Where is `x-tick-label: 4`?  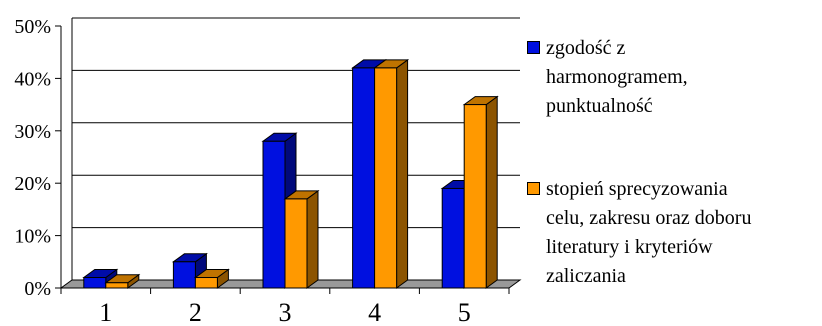
x-tick-label: 4 is located at coordinates (374, 312).